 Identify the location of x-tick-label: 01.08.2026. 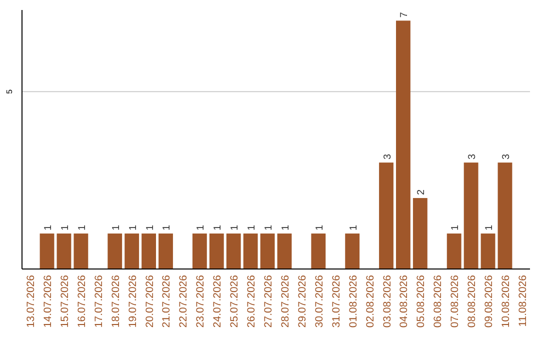
(353, 301).